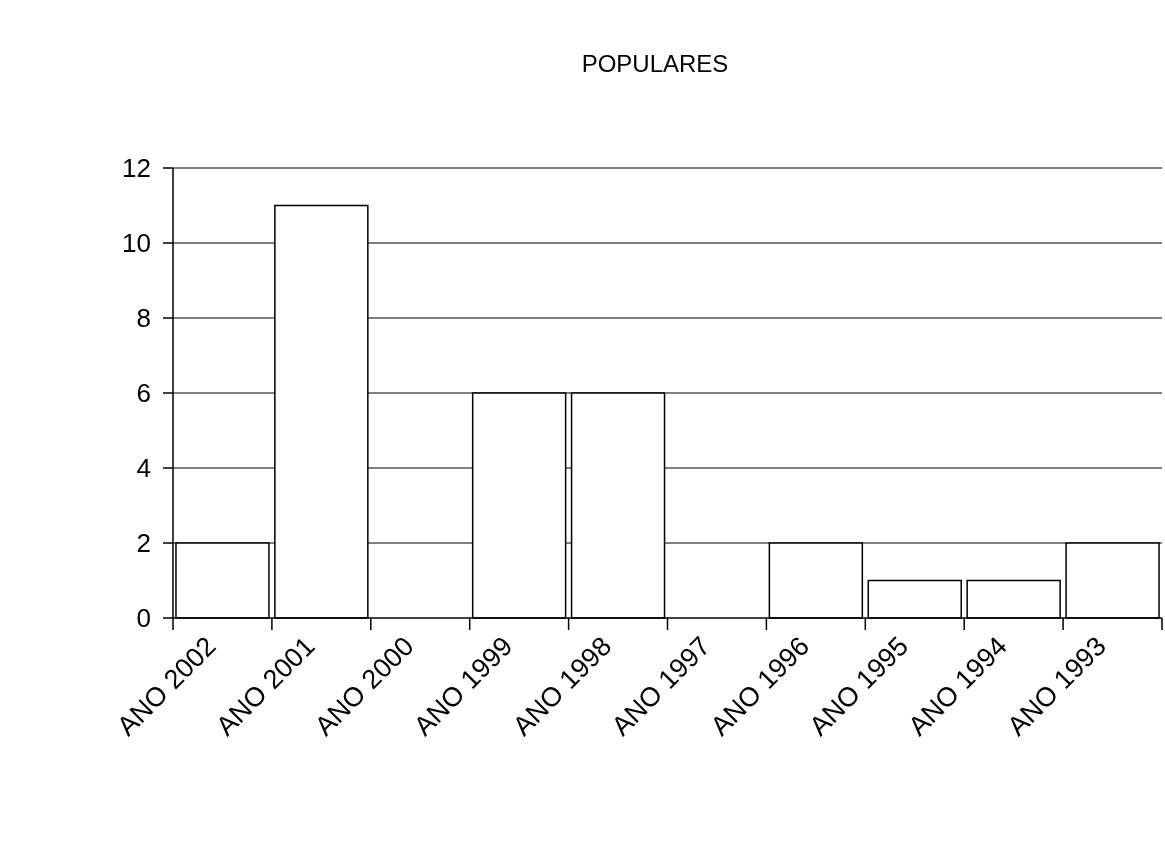 The height and width of the screenshot is (850, 1165). Describe the element at coordinates (136, 243) in the screenshot. I see `y-tick-label: 10` at that location.